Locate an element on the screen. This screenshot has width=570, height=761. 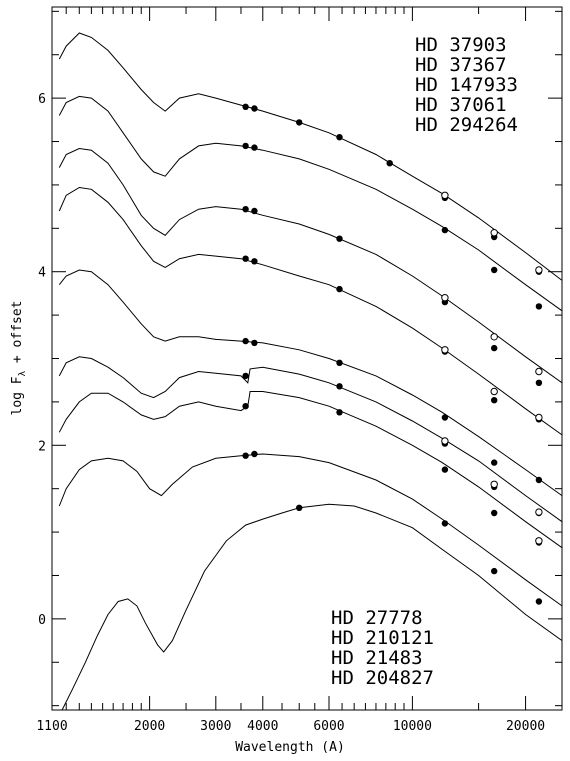
legend-bottom-entry: HD 27778 is located at coordinates (377, 618).